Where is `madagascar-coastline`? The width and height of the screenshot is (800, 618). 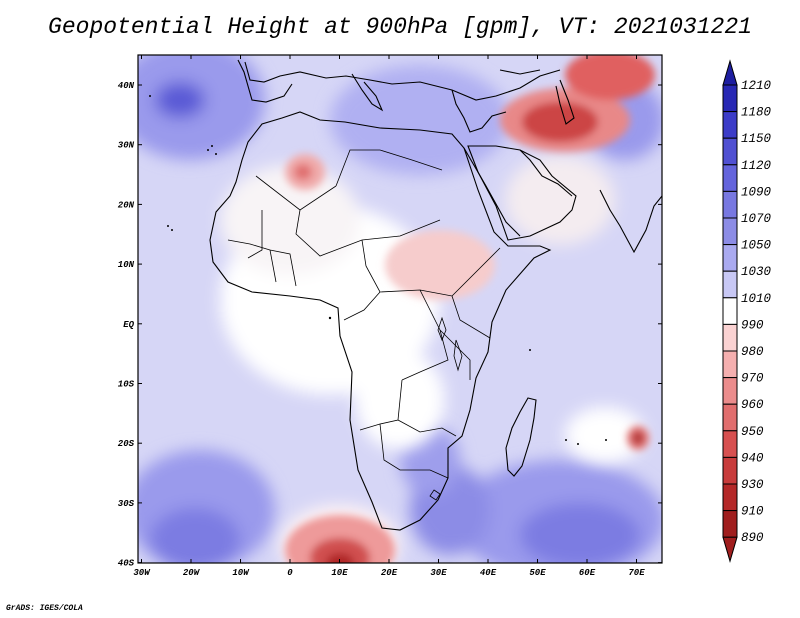
madagascar-coastline is located at coordinates (521, 437).